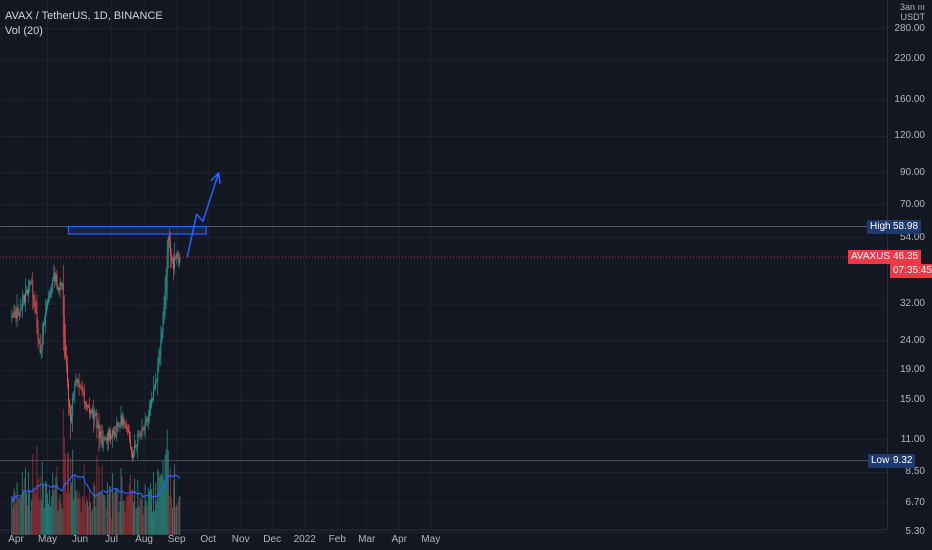  Describe the element at coordinates (906, 226) in the screenshot. I see `high-value-tag: 58.98` at that location.